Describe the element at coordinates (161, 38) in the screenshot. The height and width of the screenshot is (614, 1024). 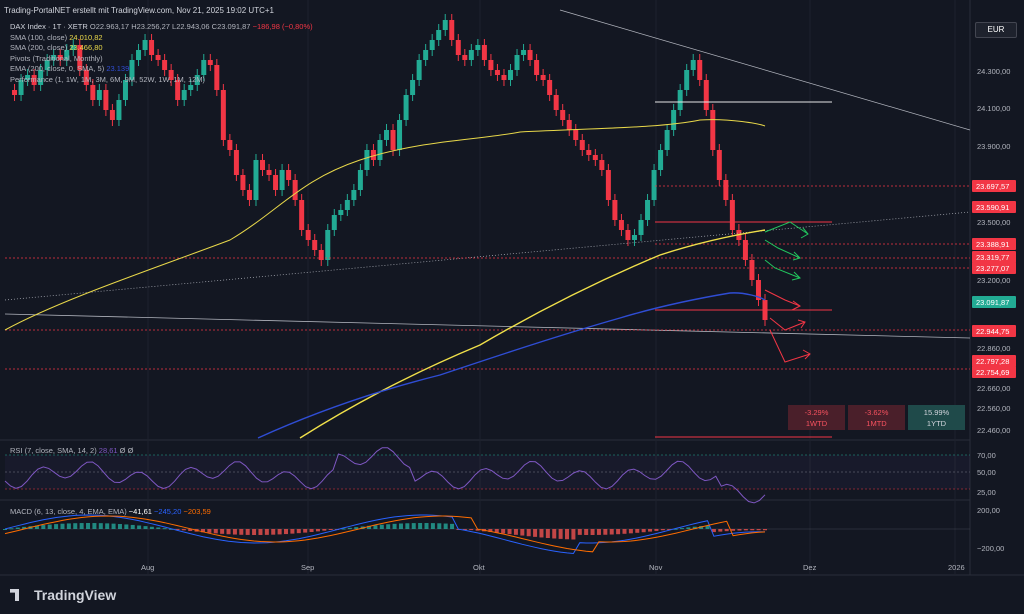
I see `legend-sma100-row: SMA (100, close) 24.010,82` at that location.